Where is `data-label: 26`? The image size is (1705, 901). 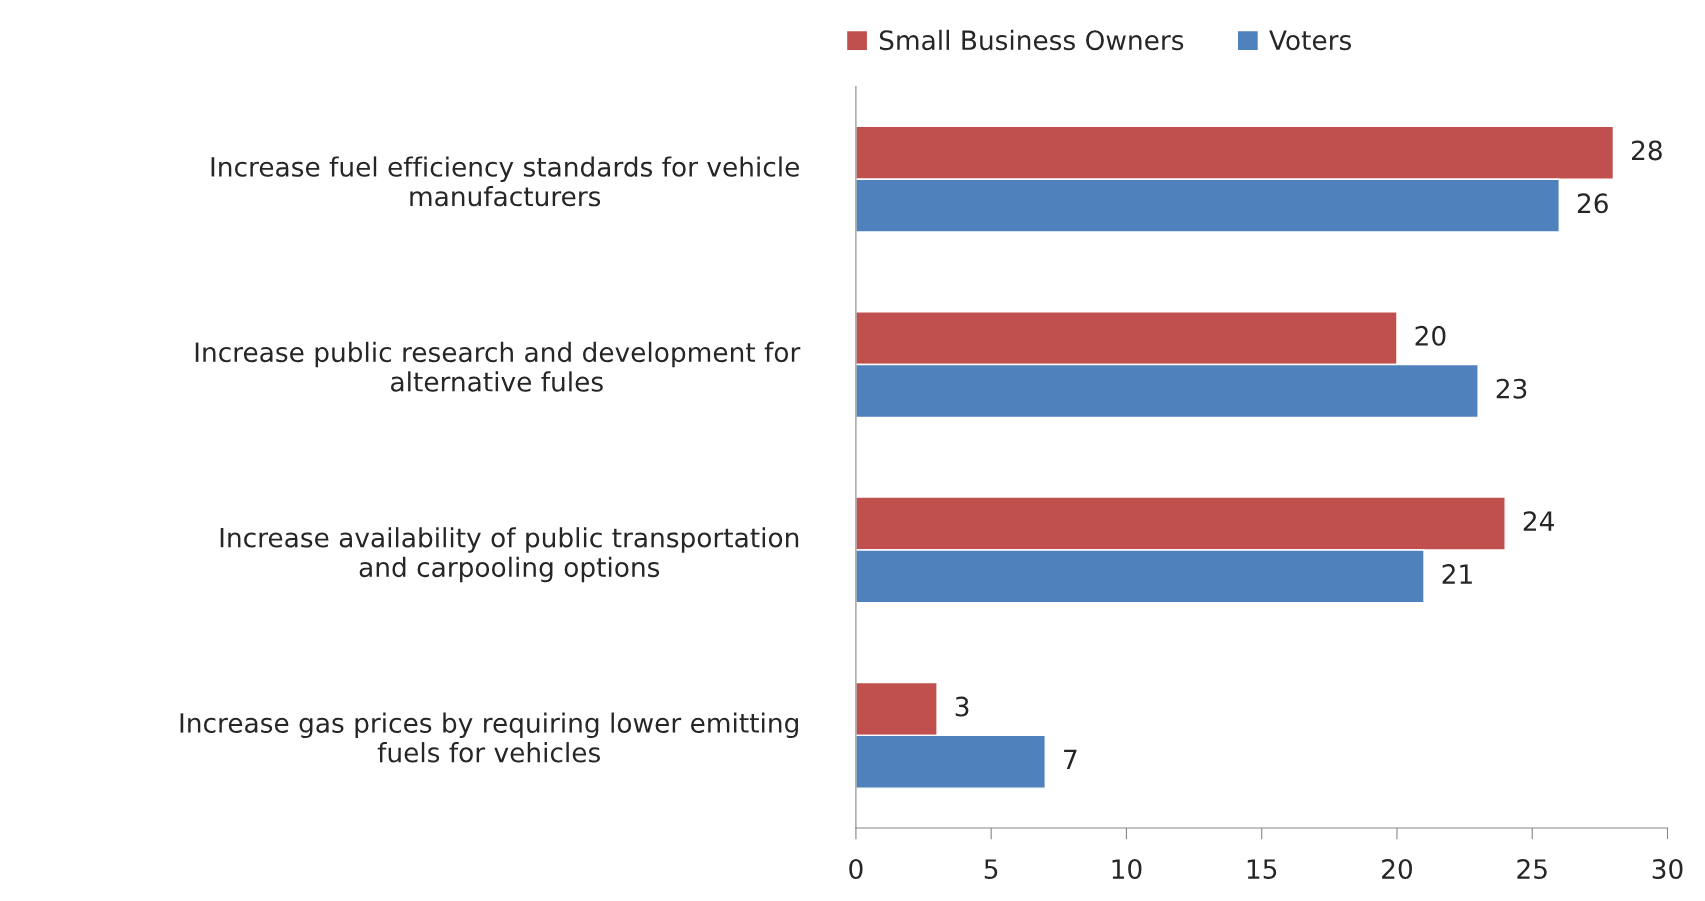 data-label: 26 is located at coordinates (1592, 203).